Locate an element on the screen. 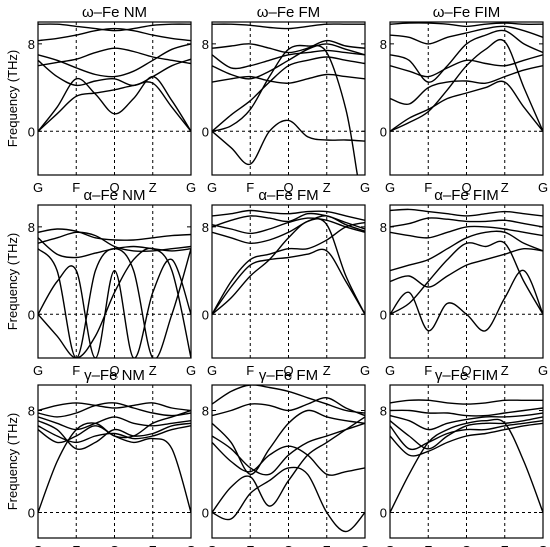  panel-title: α–Fe FM is located at coordinates (288, 195).